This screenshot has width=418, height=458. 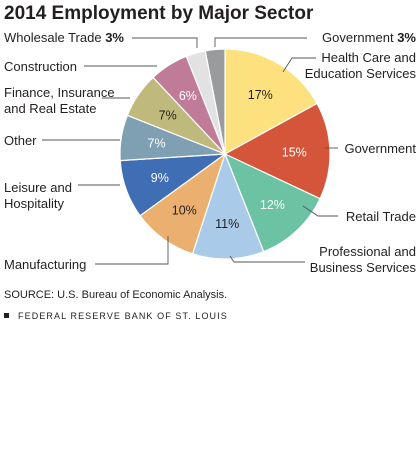 I want to click on pie-percent-label-6: 7%, so click(x=157, y=144).